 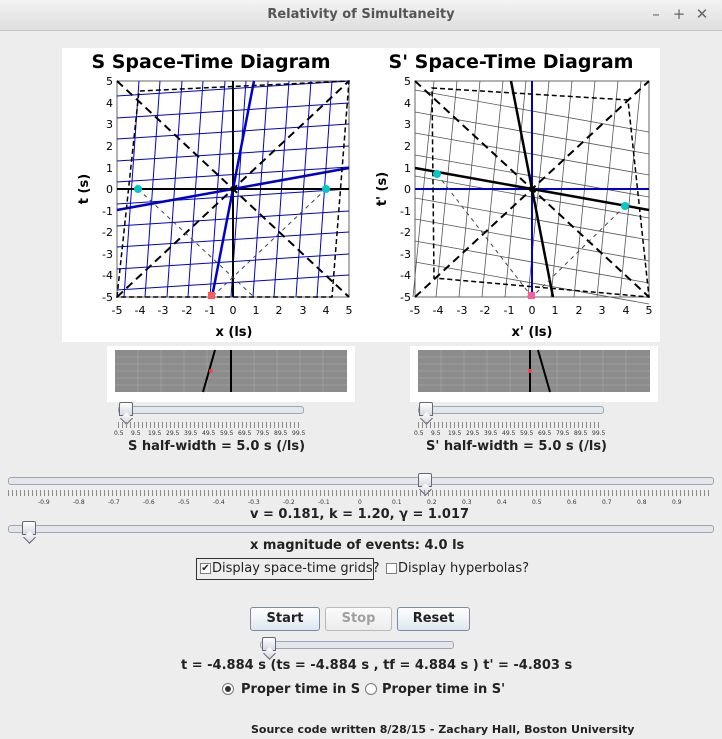 I want to click on reset-button: Reset, so click(x=433, y=619).